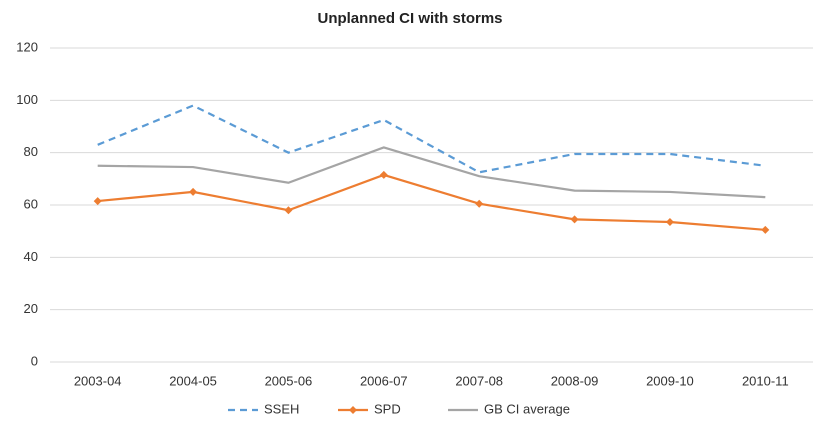  What do you see at coordinates (281, 408) in the screenshot?
I see `legend-label: SSEH` at bounding box center [281, 408].